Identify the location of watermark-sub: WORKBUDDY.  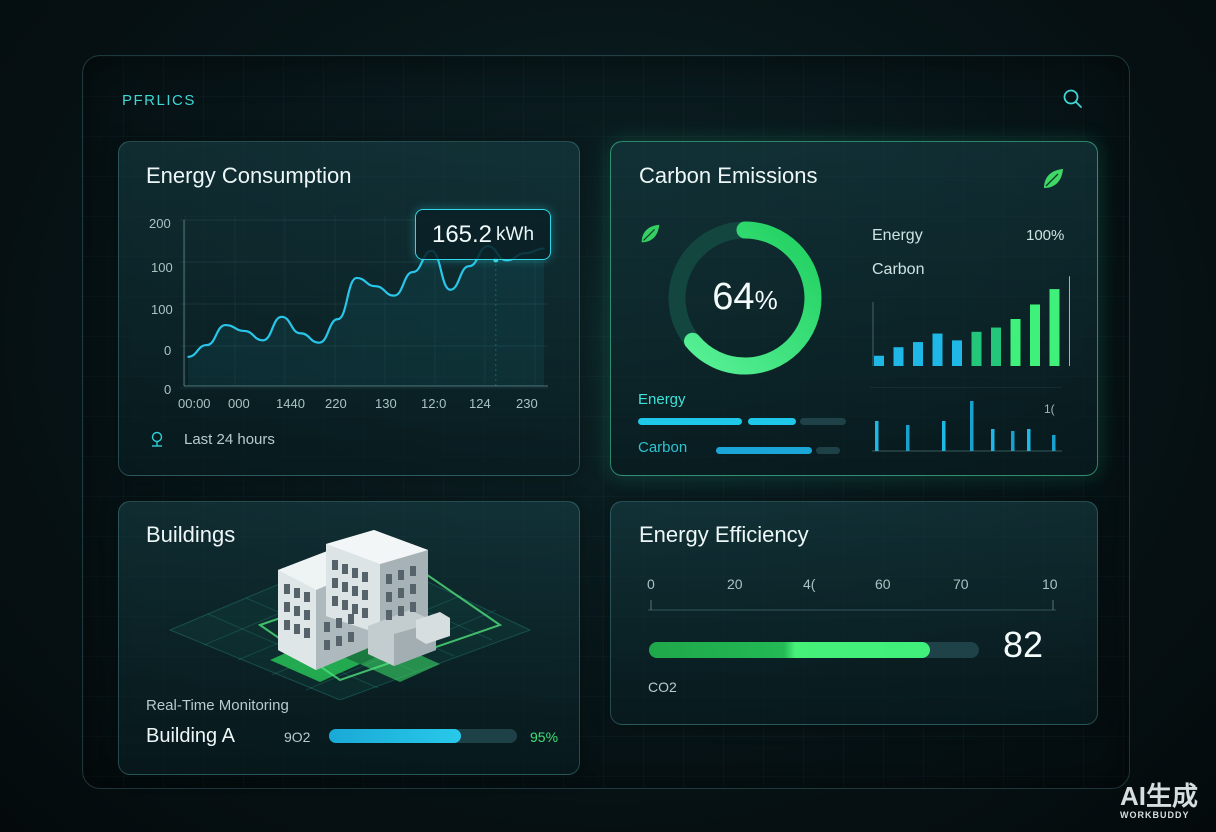
(1155, 815).